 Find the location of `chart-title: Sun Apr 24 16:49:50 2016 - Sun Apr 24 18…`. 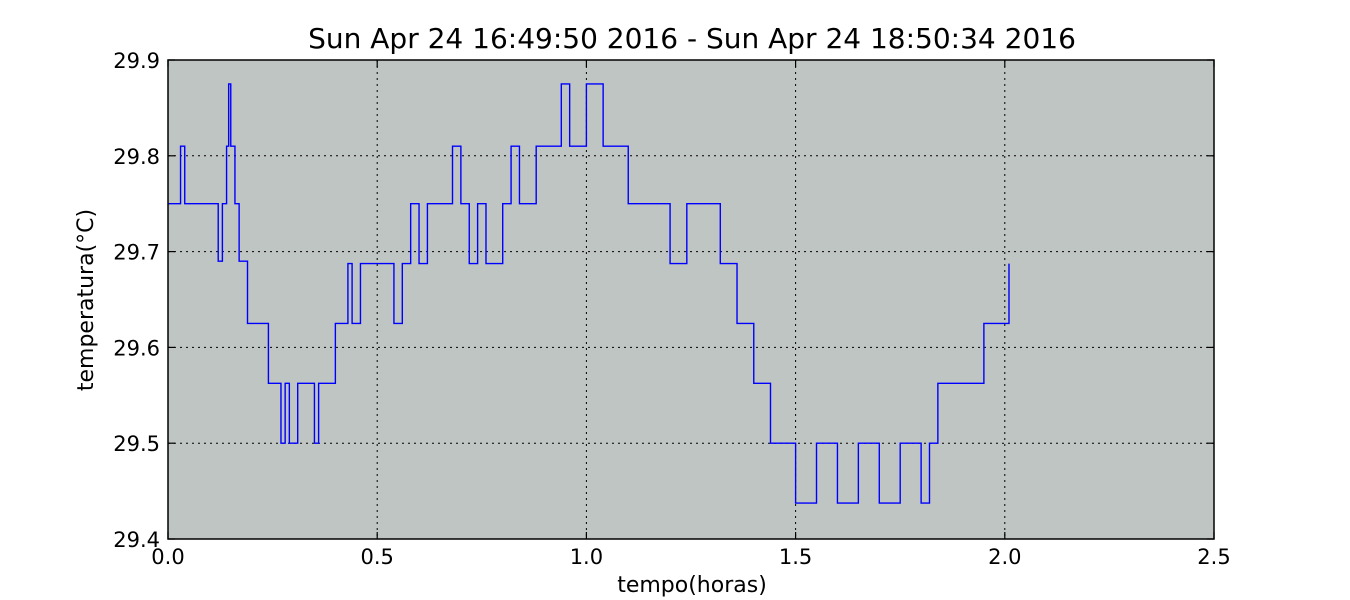

chart-title: Sun Apr 24 16:49:50 2016 - Sun Apr 24 18… is located at coordinates (692, 38).